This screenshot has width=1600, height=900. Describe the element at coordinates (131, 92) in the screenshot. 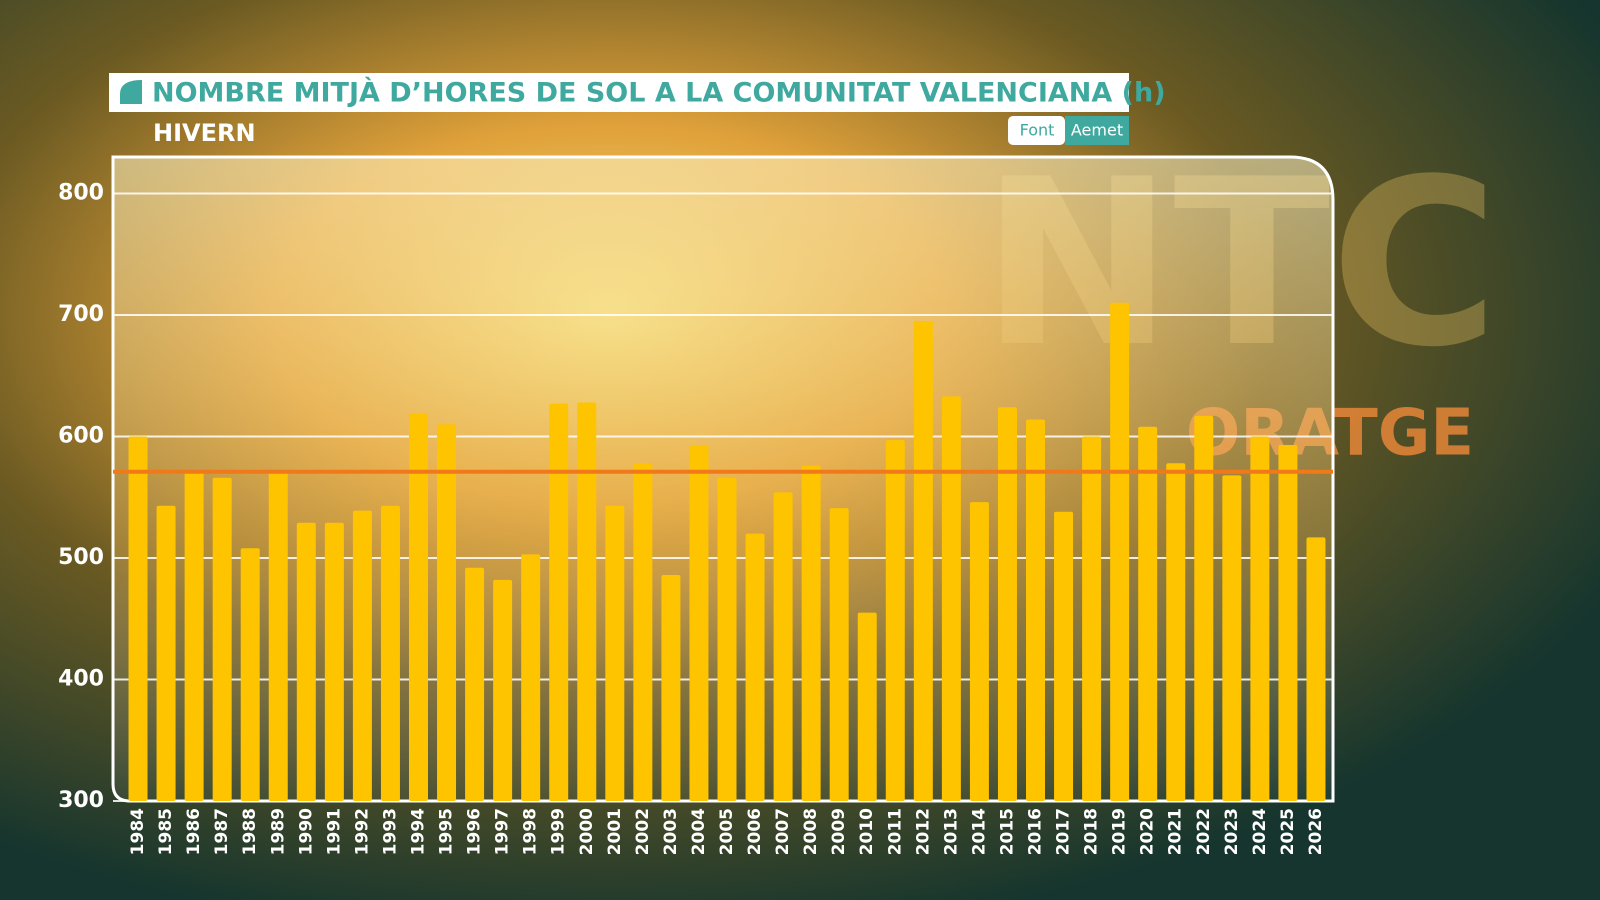

I see `title-icon` at that location.